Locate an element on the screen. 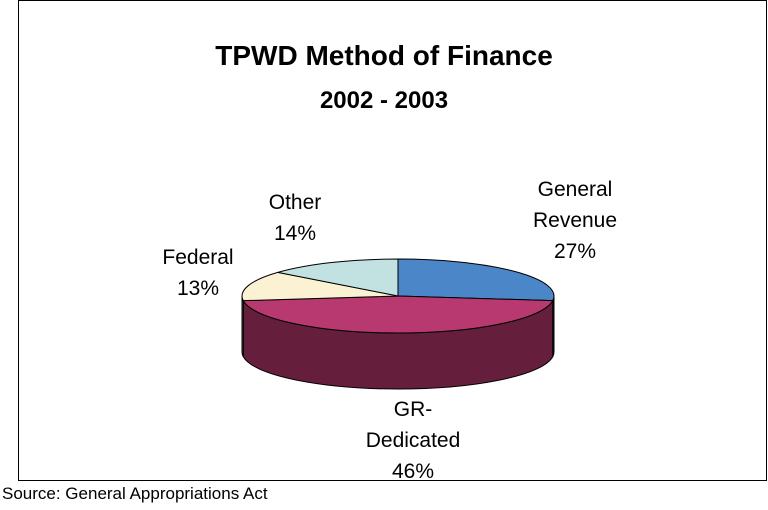  slice-label: GR-Dedicated 46% is located at coordinates (413, 440).